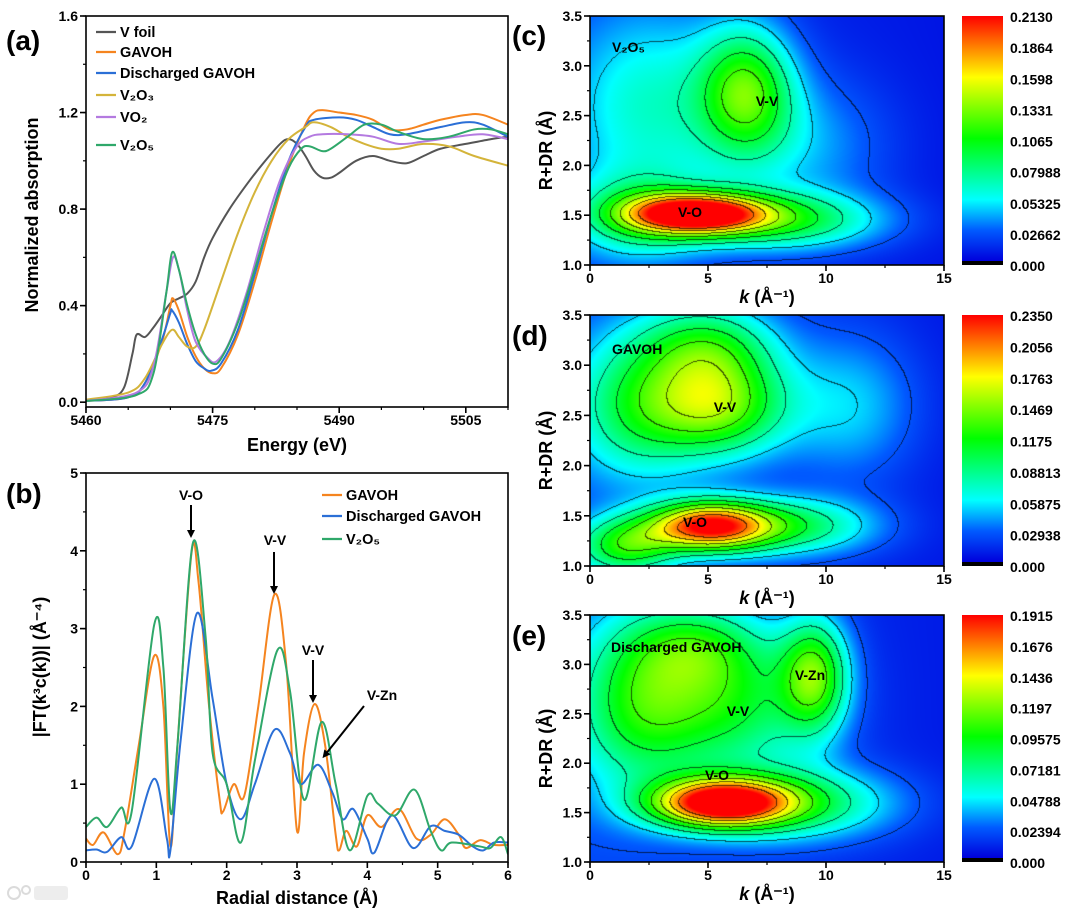 The height and width of the screenshot is (911, 1067). What do you see at coordinates (982, 860) in the screenshot?
I see `panel-e-colorbar-zero` at bounding box center [982, 860].